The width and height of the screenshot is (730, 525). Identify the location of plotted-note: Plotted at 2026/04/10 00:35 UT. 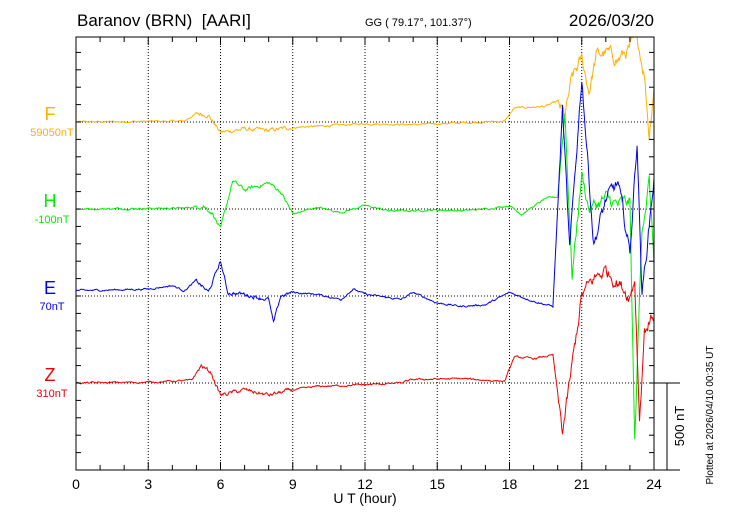
(710, 415).